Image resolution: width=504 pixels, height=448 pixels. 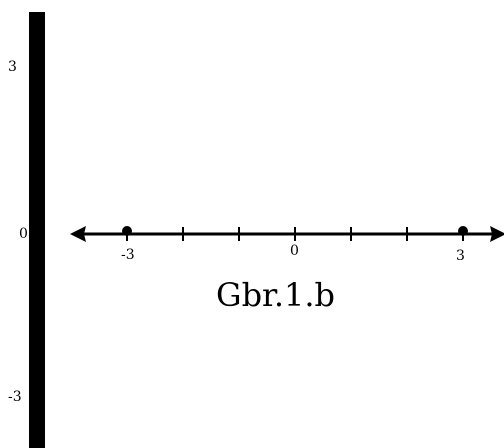 What do you see at coordinates (294, 251) in the screenshot?
I see `tick-label-center: 0` at bounding box center [294, 251].